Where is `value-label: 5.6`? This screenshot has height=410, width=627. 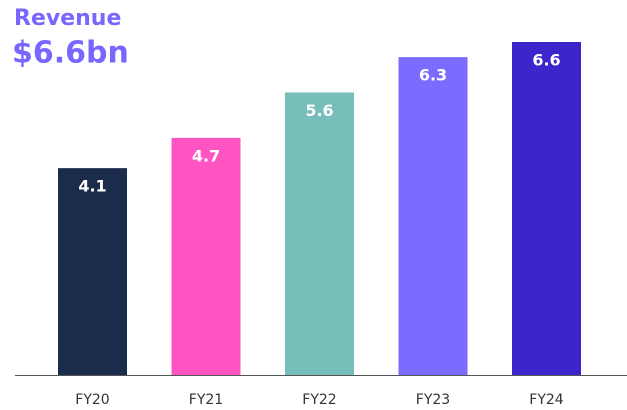 value-label: 5.6 is located at coordinates (319, 110).